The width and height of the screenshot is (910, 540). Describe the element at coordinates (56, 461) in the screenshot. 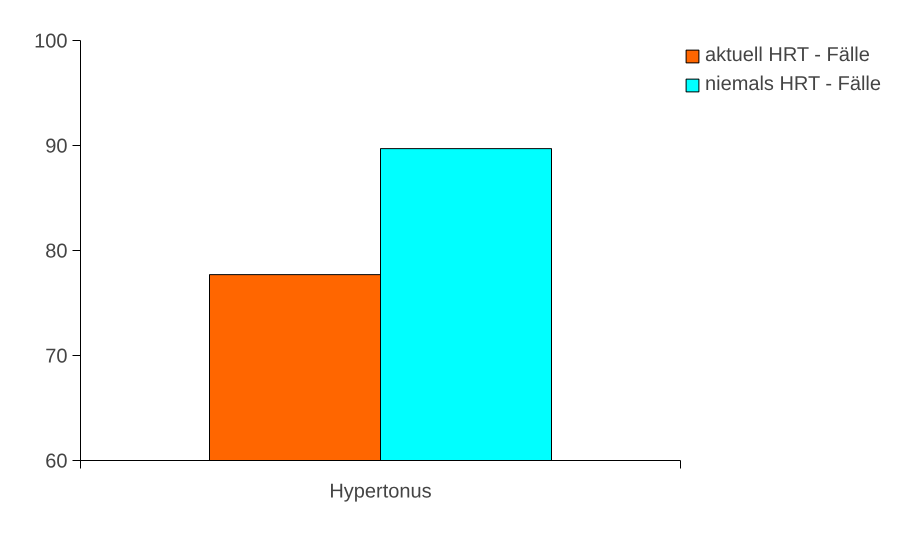

I see `y-tick-label: 60` at that location.